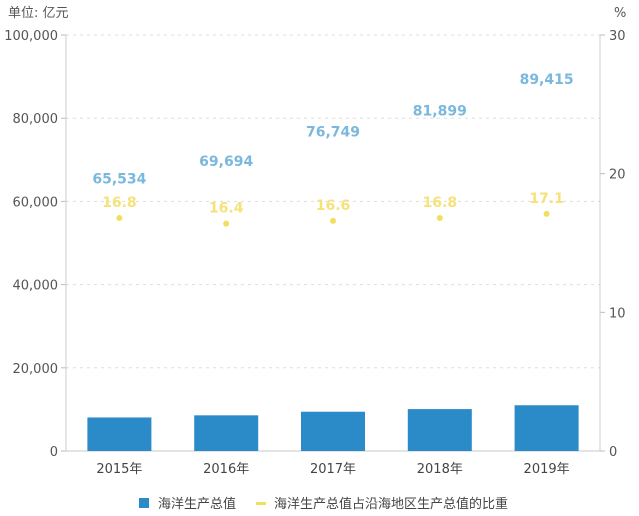  What do you see at coordinates (36, 202) in the screenshot?
I see `left-tick-label: 60,000` at bounding box center [36, 202].